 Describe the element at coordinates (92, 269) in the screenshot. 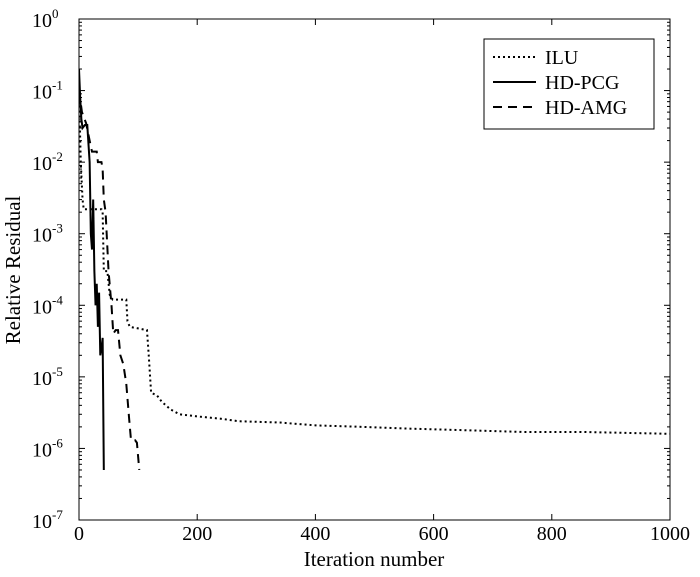

I see `series-line-hd-pcg` at that location.